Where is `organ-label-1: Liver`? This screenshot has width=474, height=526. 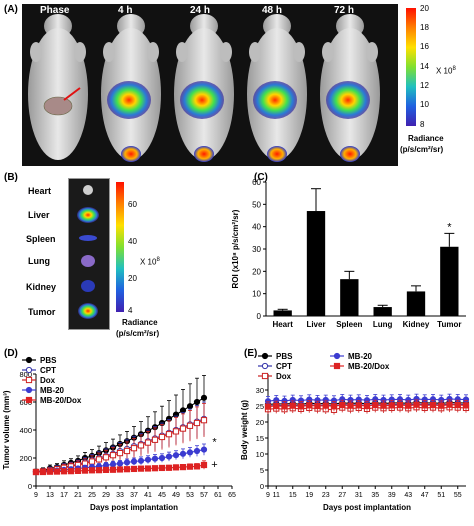
organ-label-1: Liver is located at coordinates (39, 215).